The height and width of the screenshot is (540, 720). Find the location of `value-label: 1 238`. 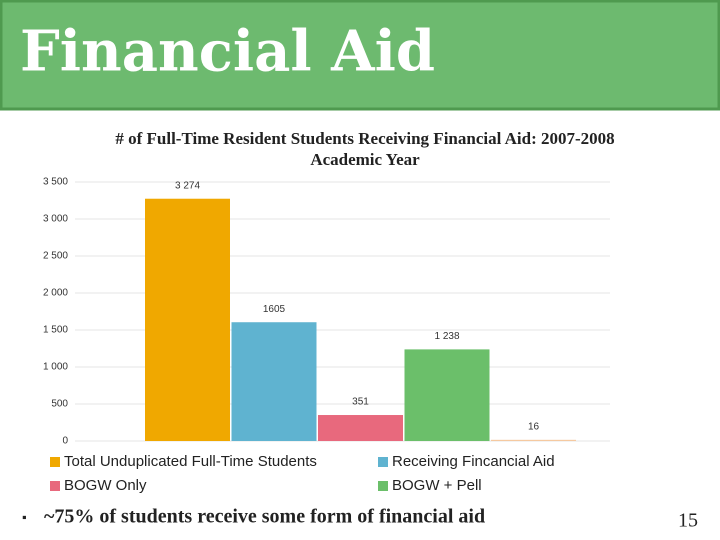

value-label: 1 238 is located at coordinates (446, 336).